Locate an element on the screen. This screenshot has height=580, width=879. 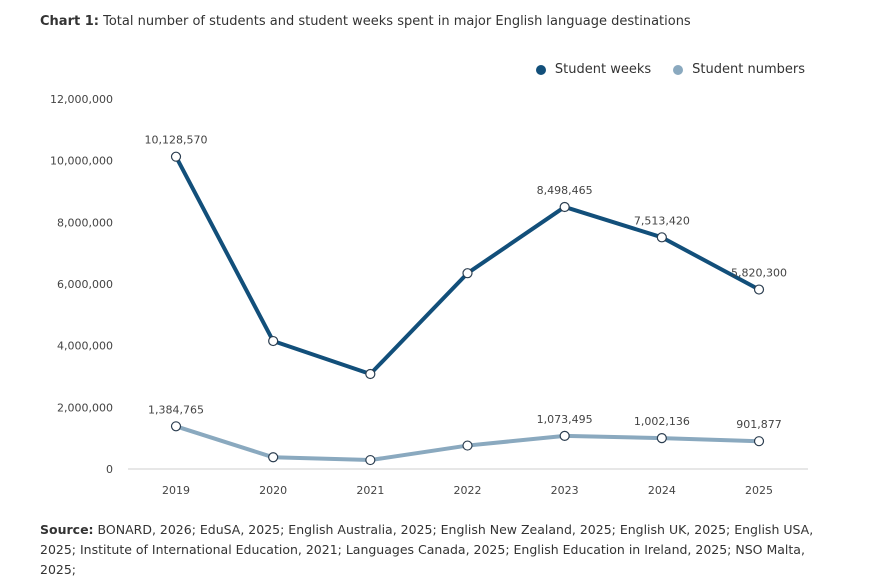
legend: Student weeks Student numbers is located at coordinates (670, 69).